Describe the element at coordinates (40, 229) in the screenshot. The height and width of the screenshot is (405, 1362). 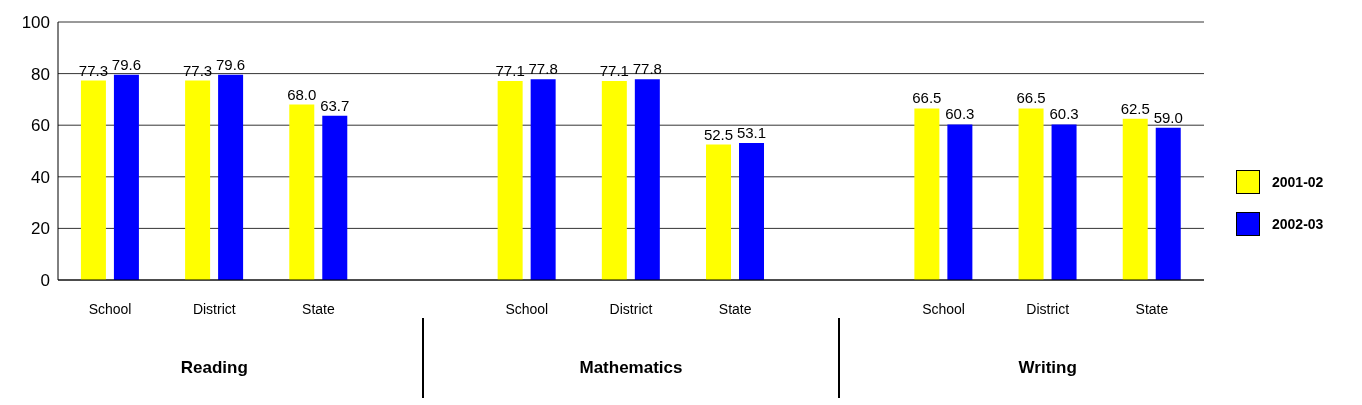
I see `y-tick-label: 20` at that location.